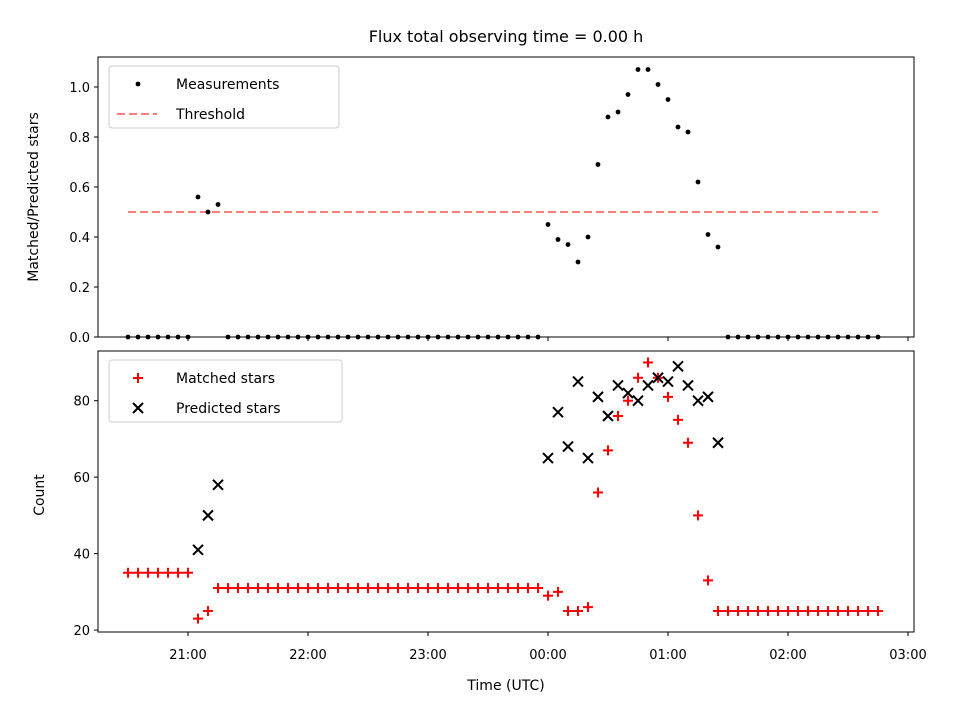  I want to click on bottom-y-tick-label: 80, so click(81, 402).